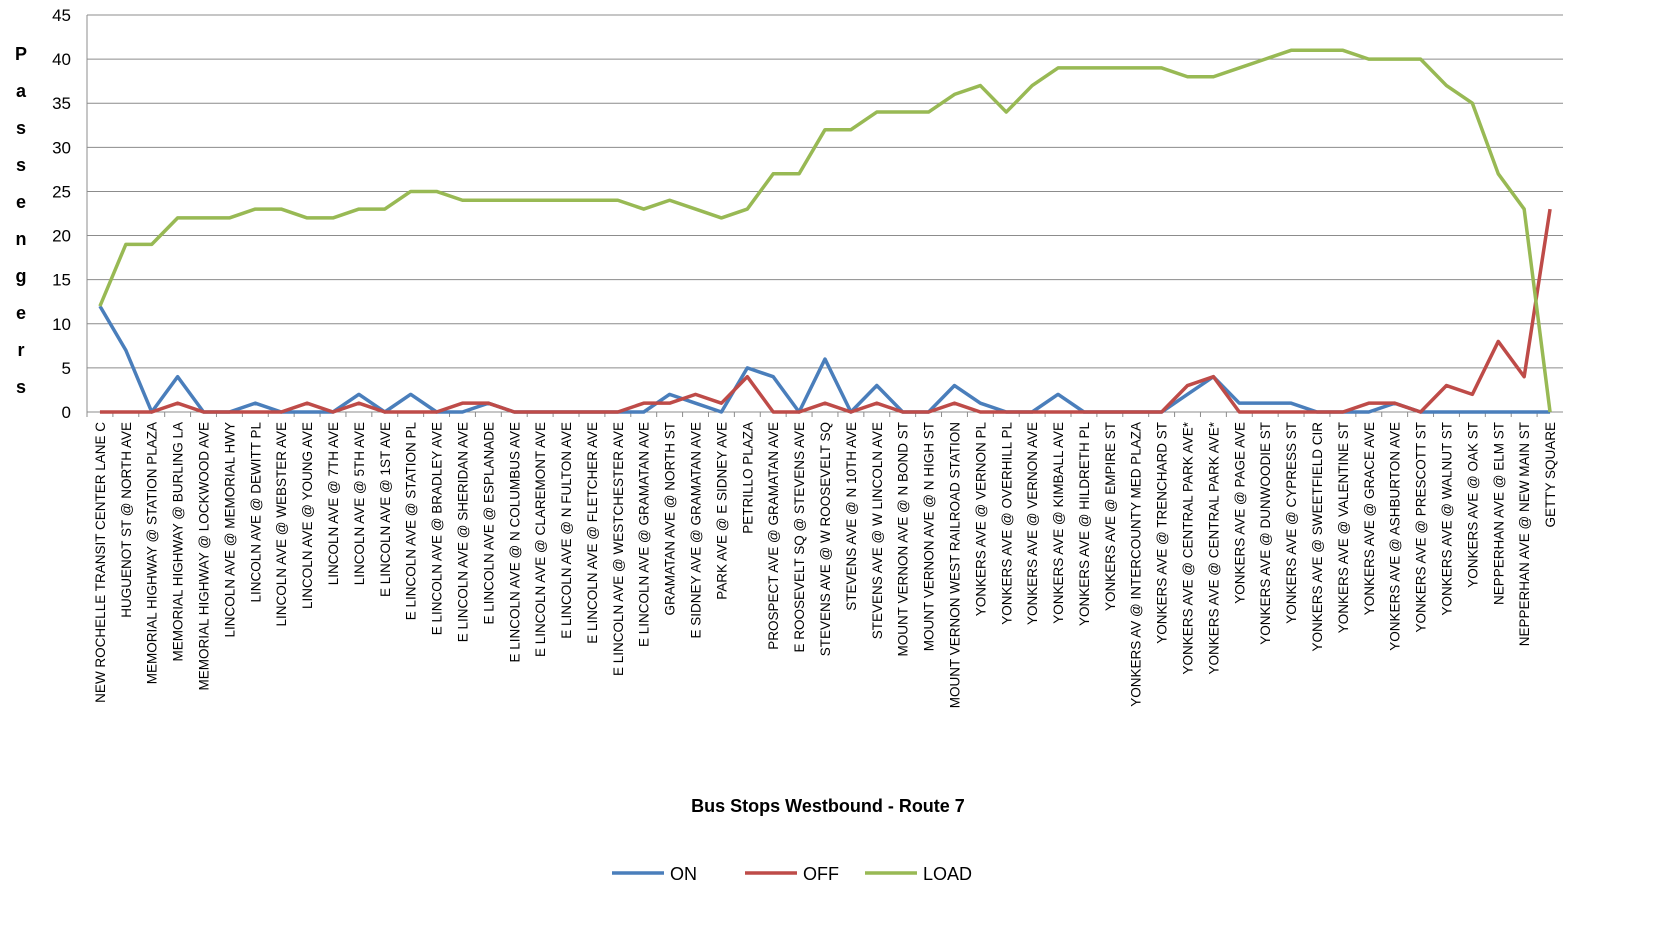 The image size is (1674, 946). I want to click on y-tick-label: 45, so click(61, 15).